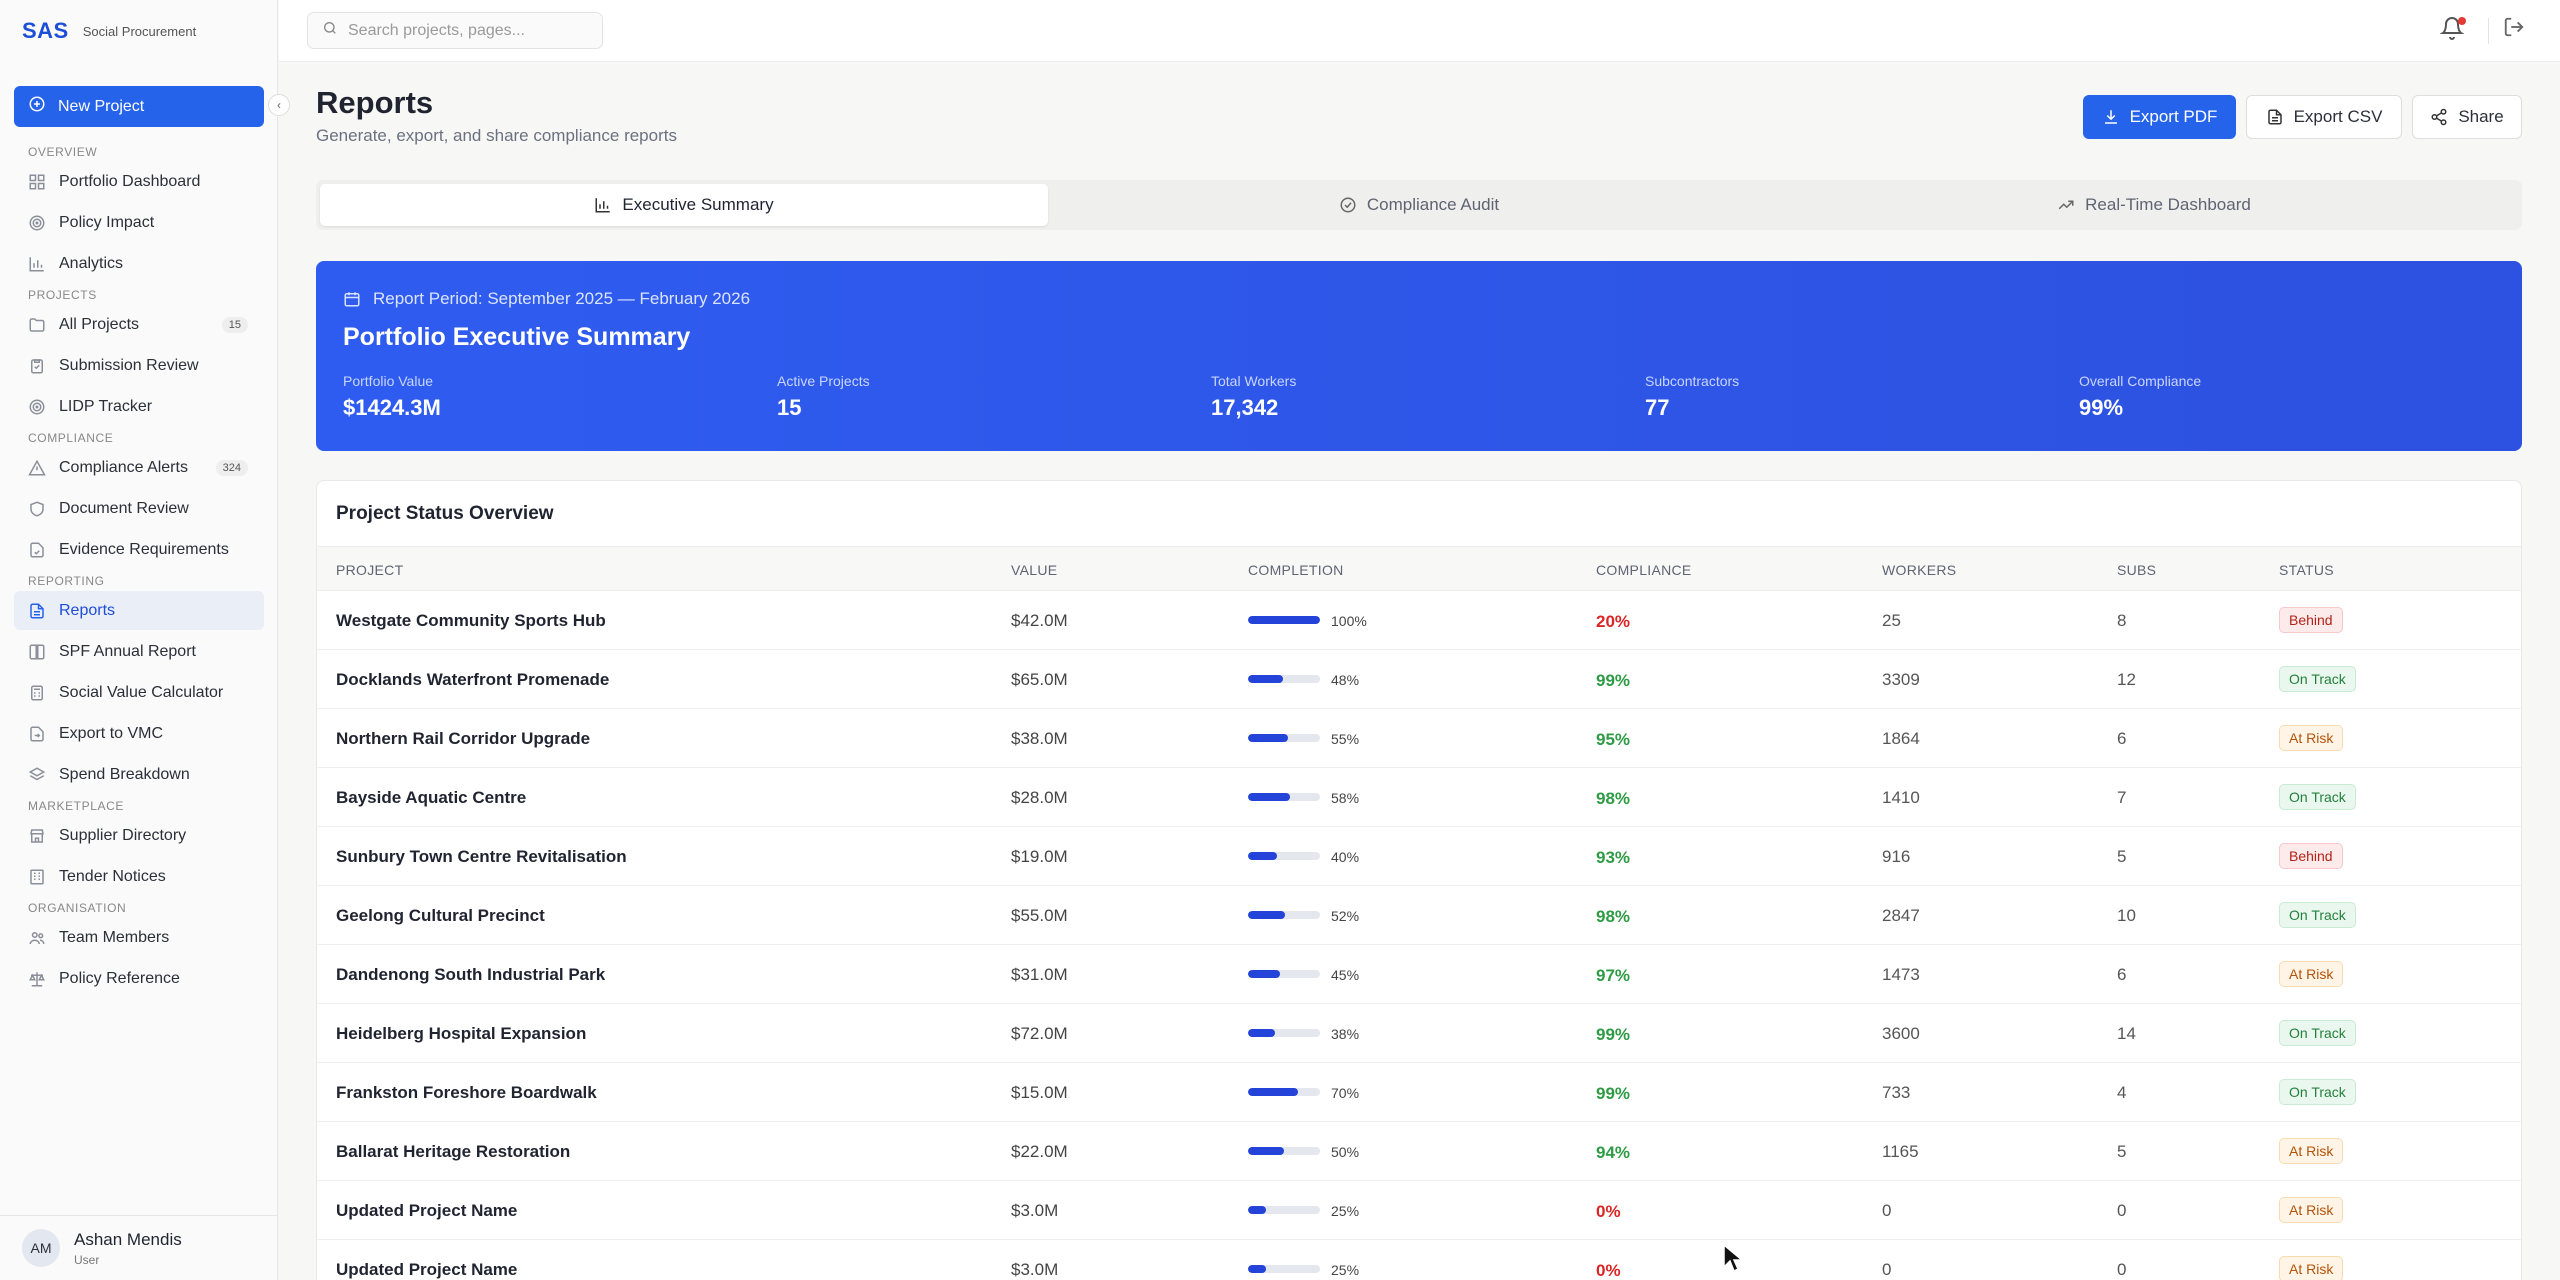 The width and height of the screenshot is (2560, 1280). I want to click on file-export-icon, so click(37, 734).